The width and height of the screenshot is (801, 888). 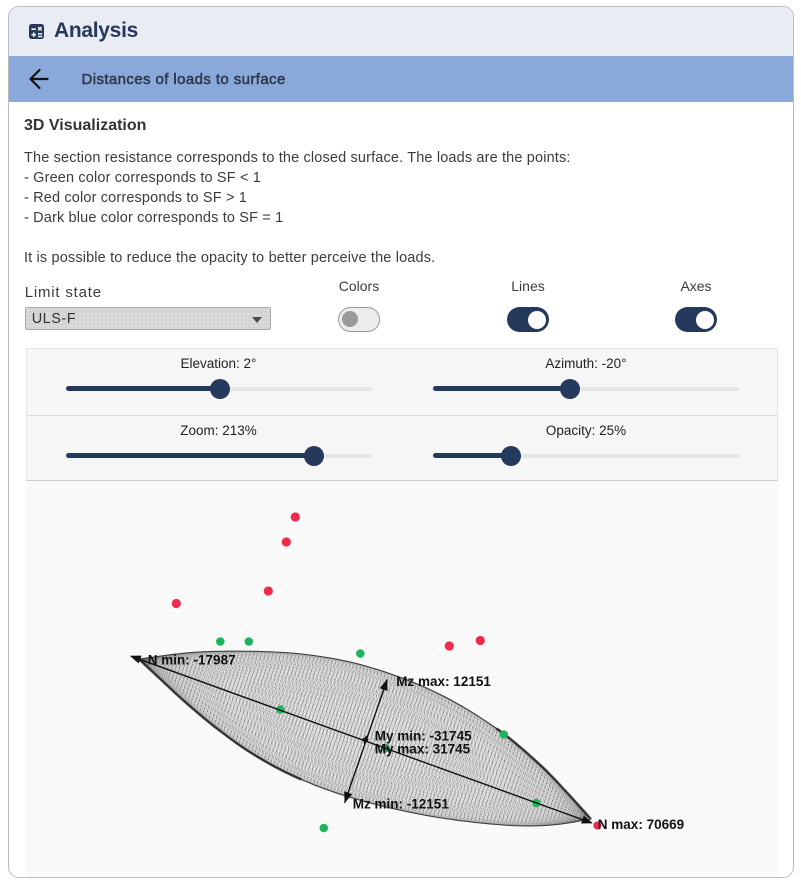 What do you see at coordinates (422, 735) in the screenshot?
I see `svg-text: My min: -31745` at bounding box center [422, 735].